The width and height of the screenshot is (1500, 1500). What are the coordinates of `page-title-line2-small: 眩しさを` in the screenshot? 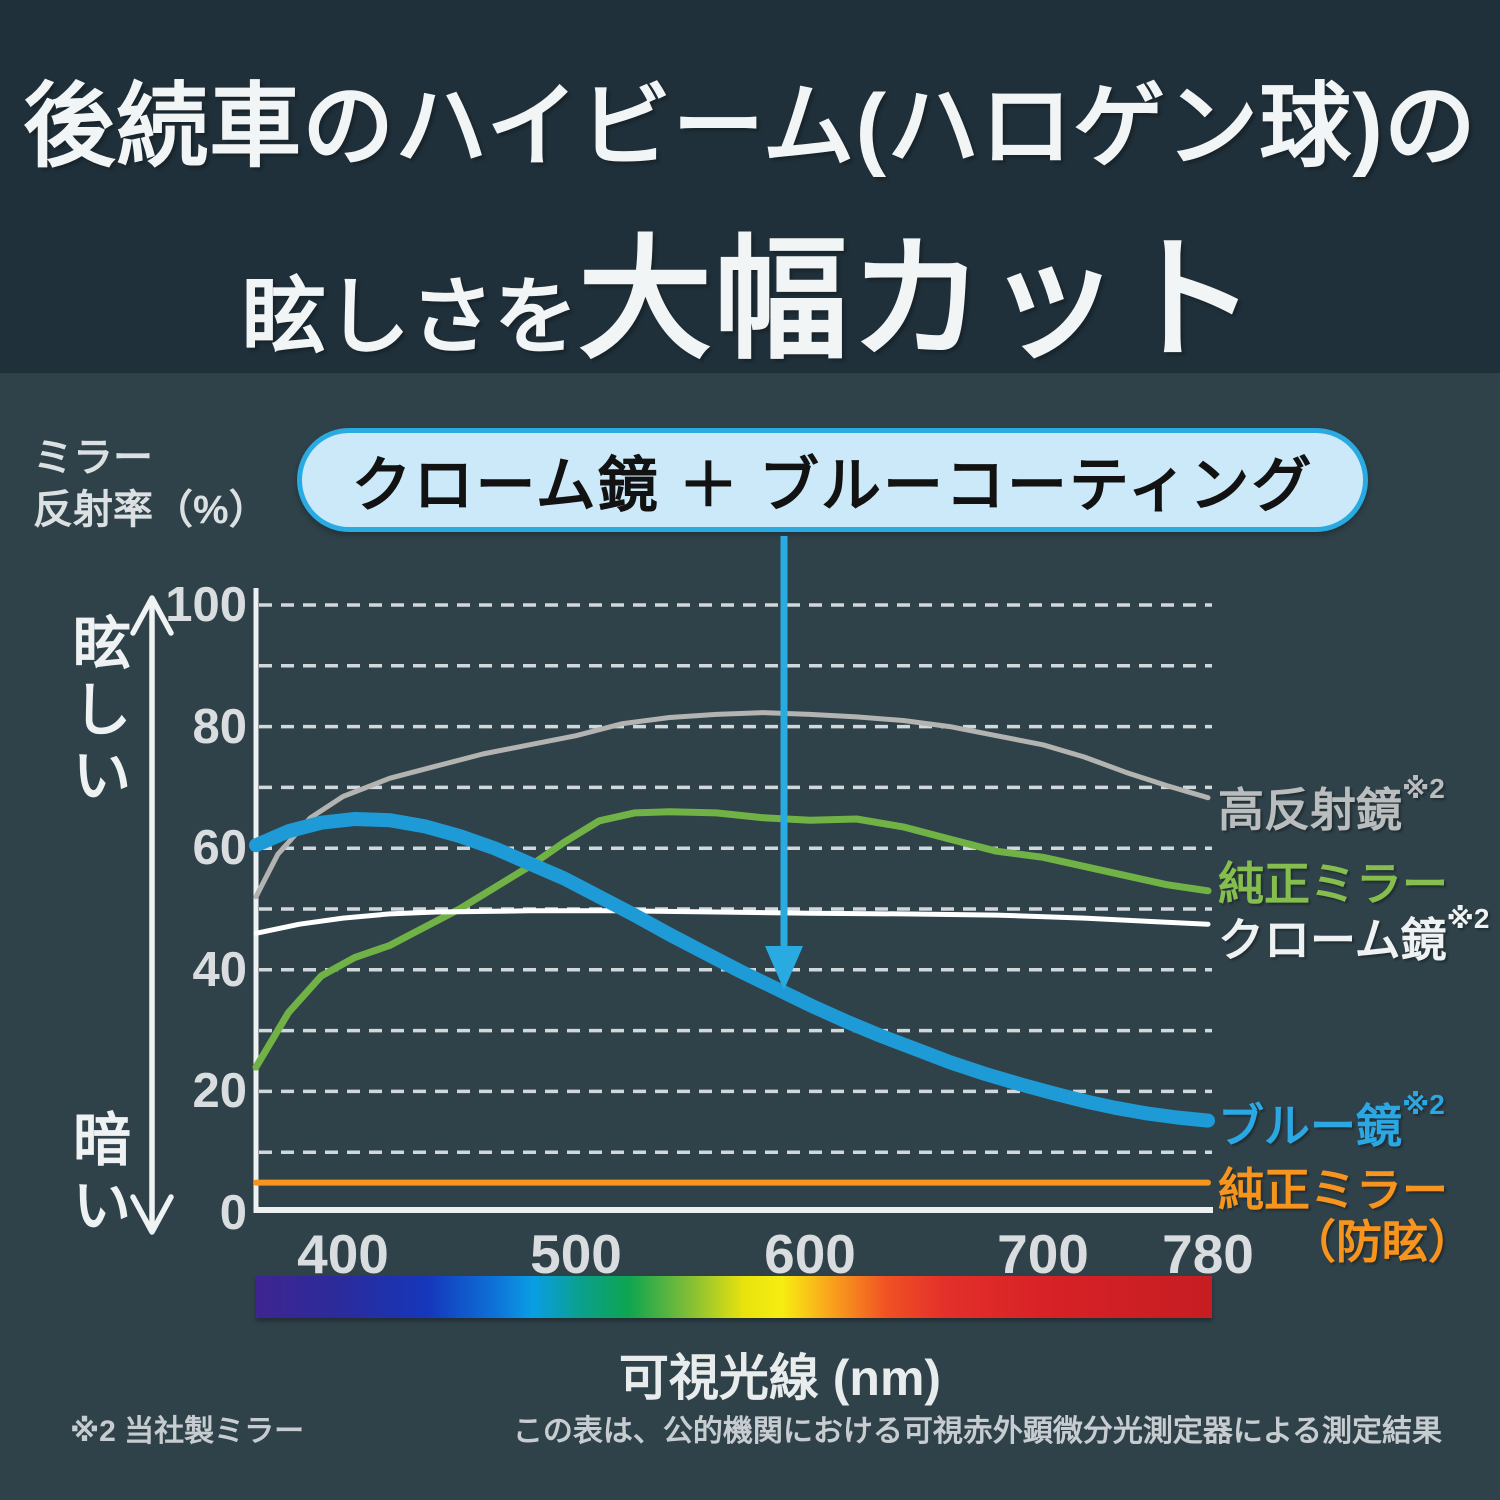 It's located at (409, 317).